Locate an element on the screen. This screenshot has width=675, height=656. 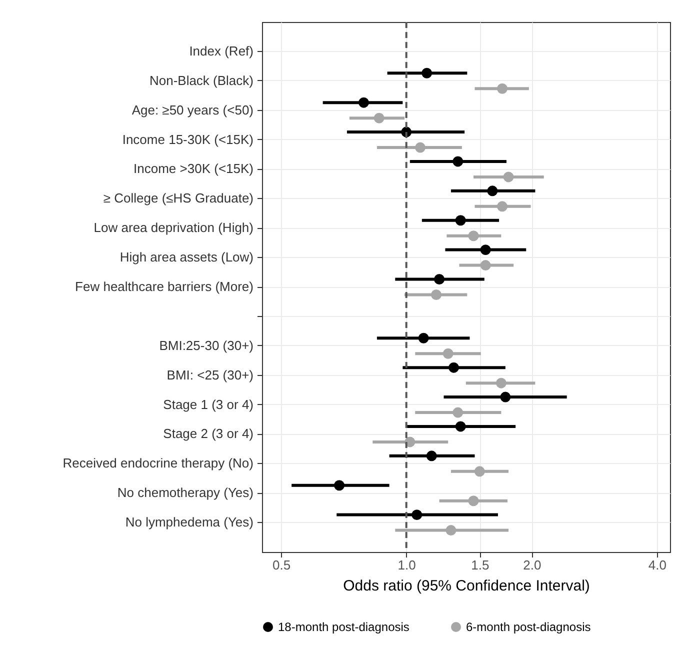
legend-label: 18-month post-diagnosis is located at coordinates (344, 627).